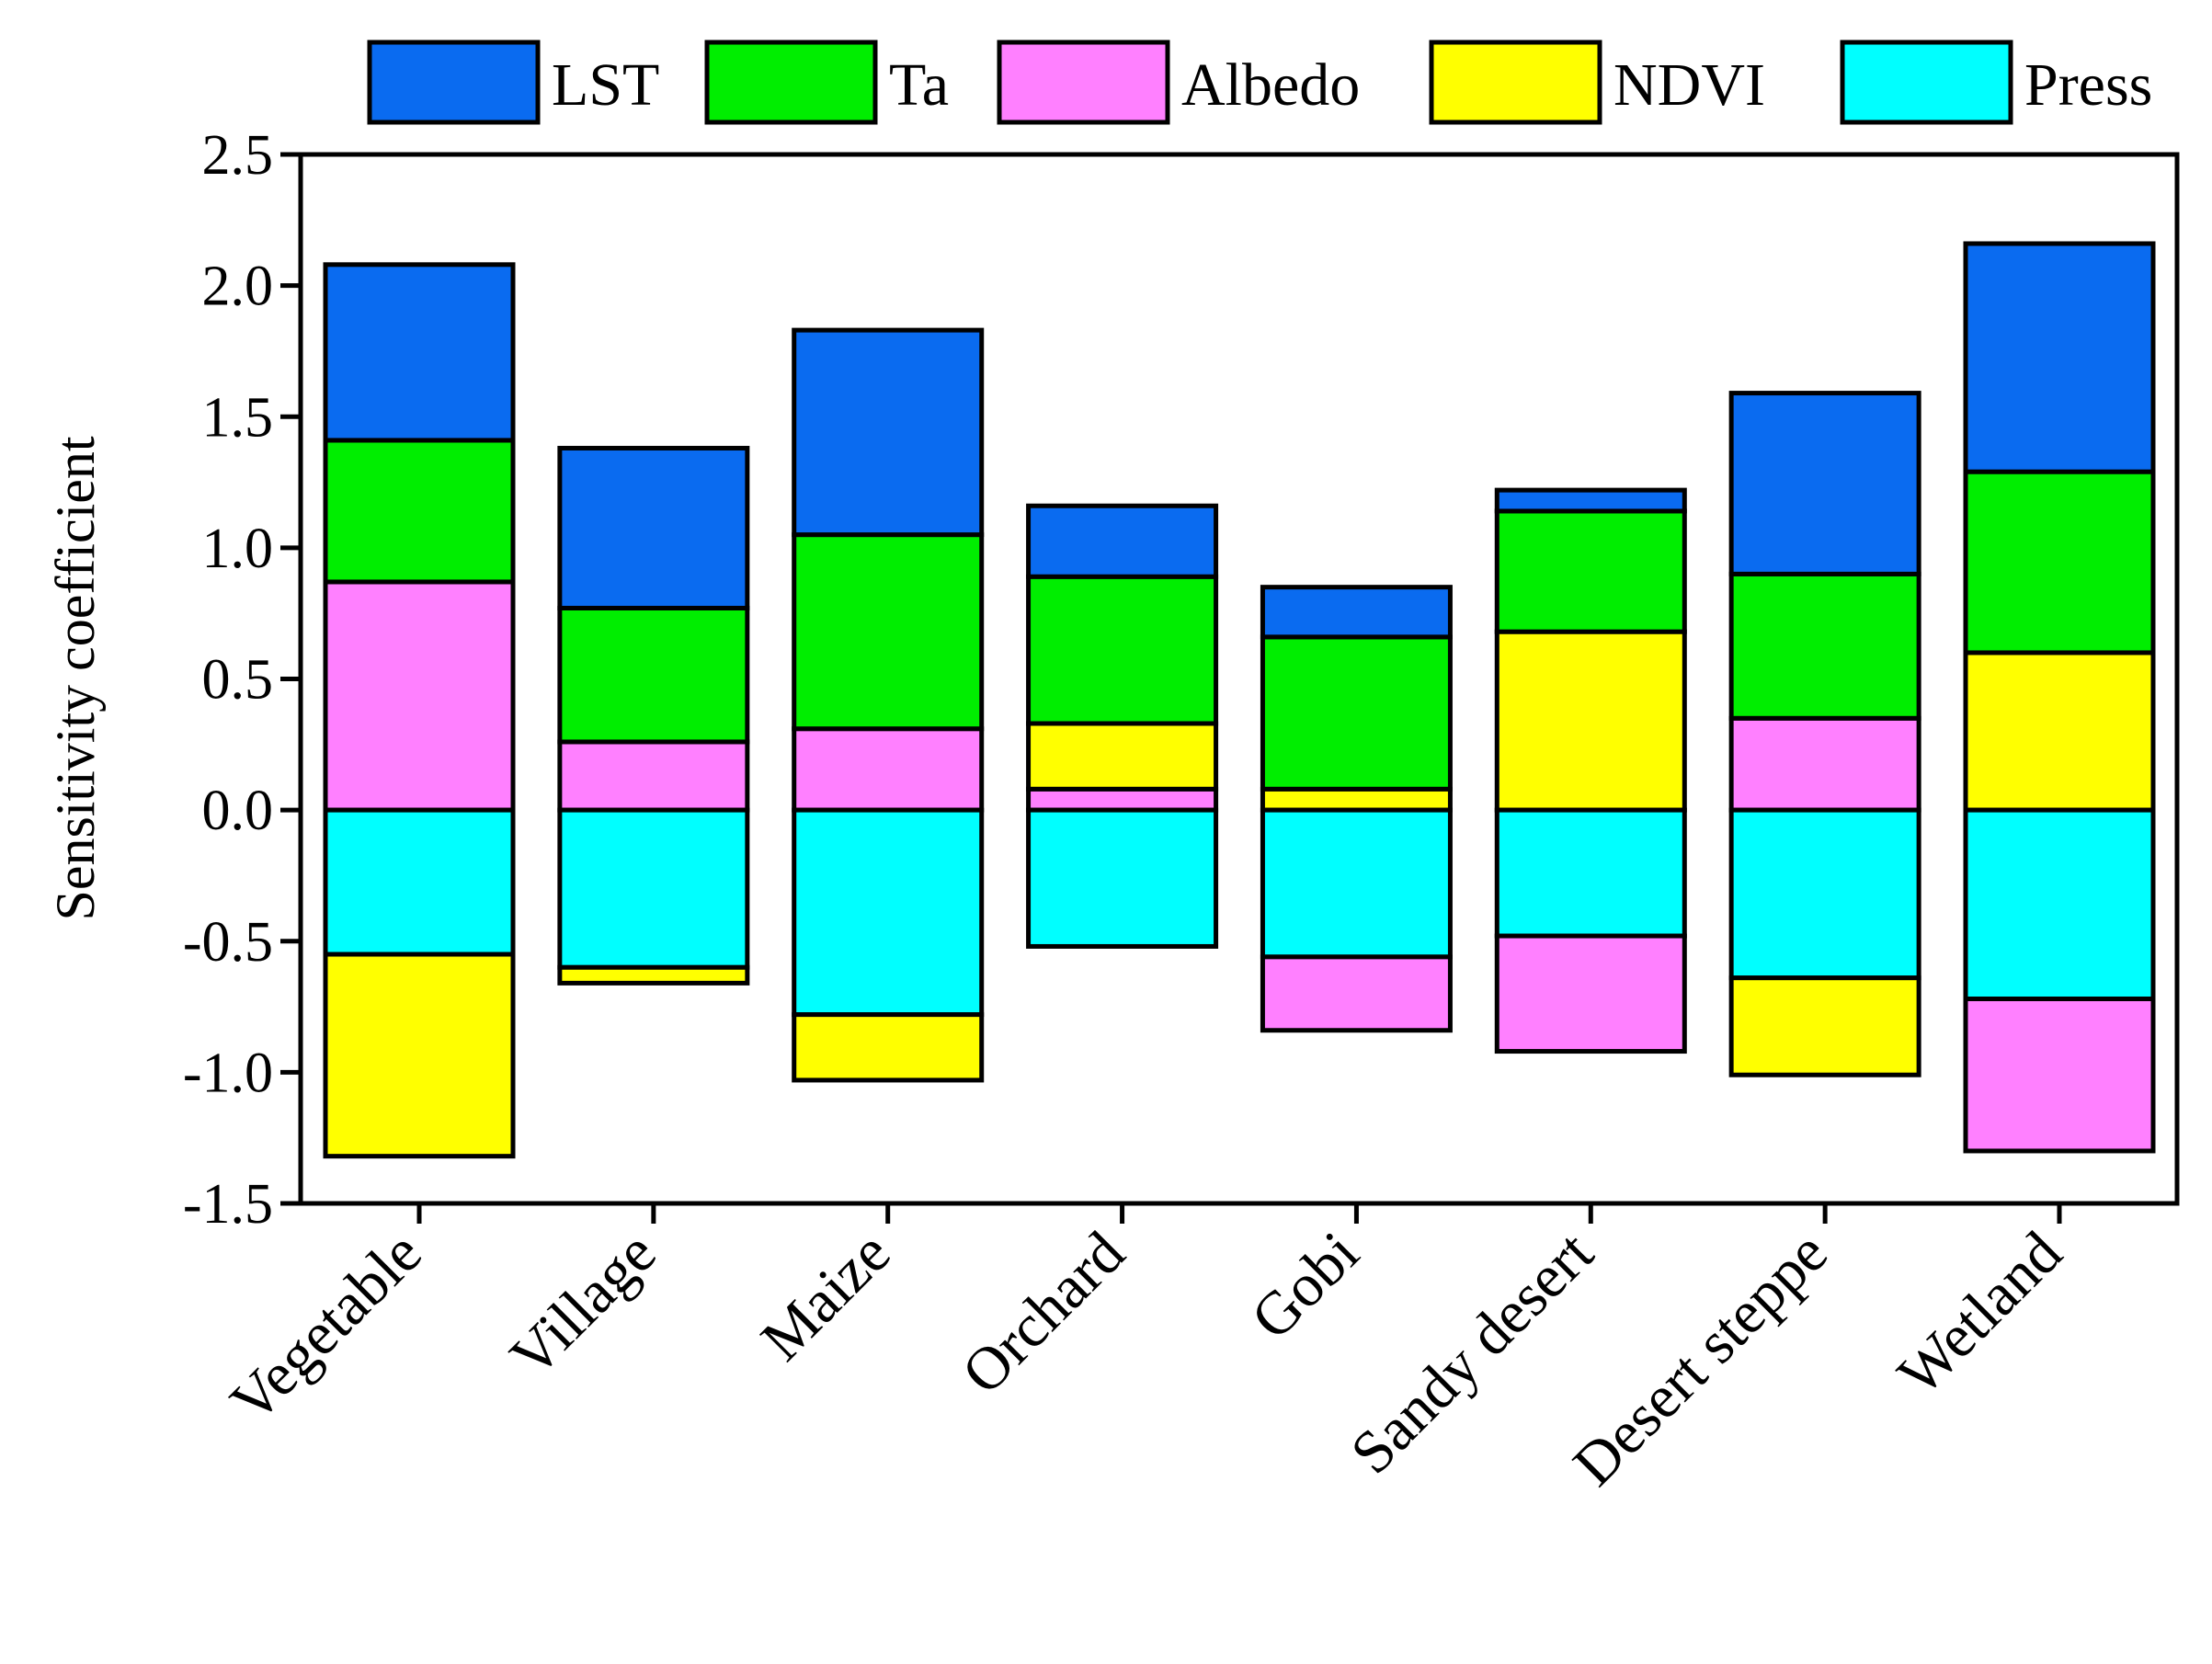  Describe the element at coordinates (228, 1204) in the screenshot. I see `y-tick-label: -1.5` at that location.